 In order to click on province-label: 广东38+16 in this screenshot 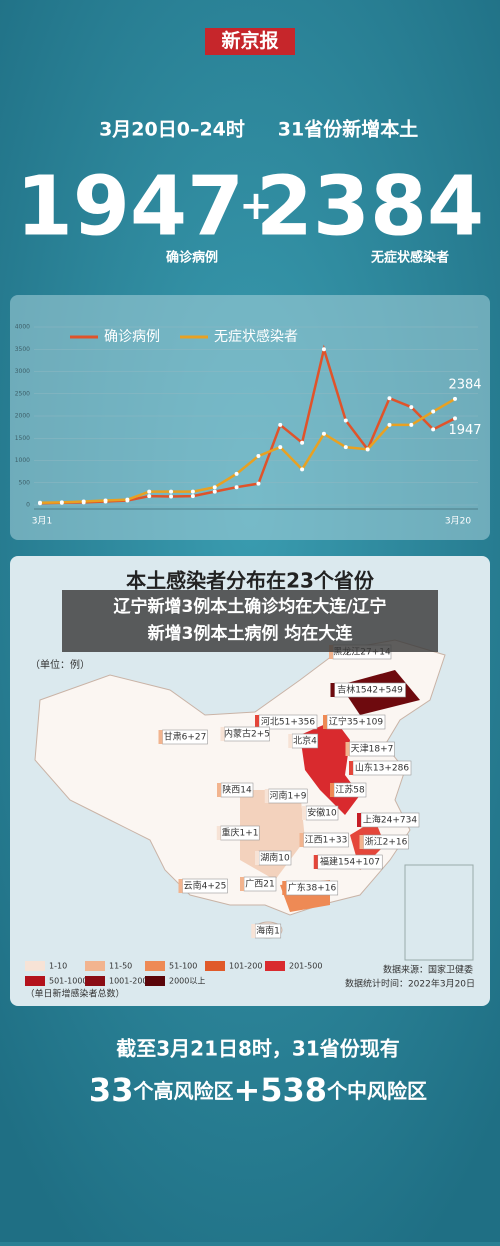, I will do `click(312, 888)`.